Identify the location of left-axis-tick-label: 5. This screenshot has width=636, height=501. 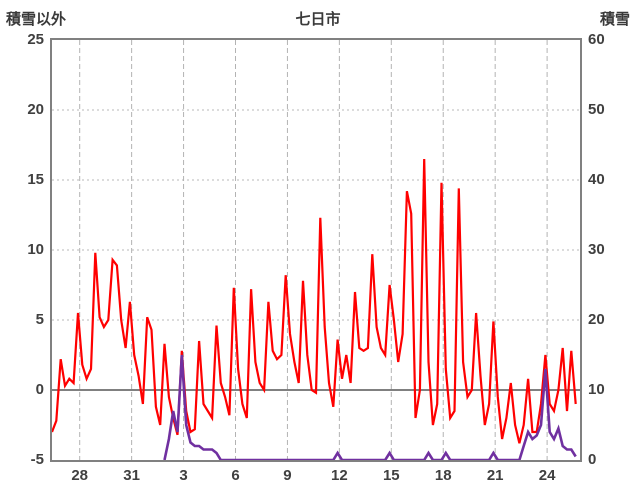
(39, 319).